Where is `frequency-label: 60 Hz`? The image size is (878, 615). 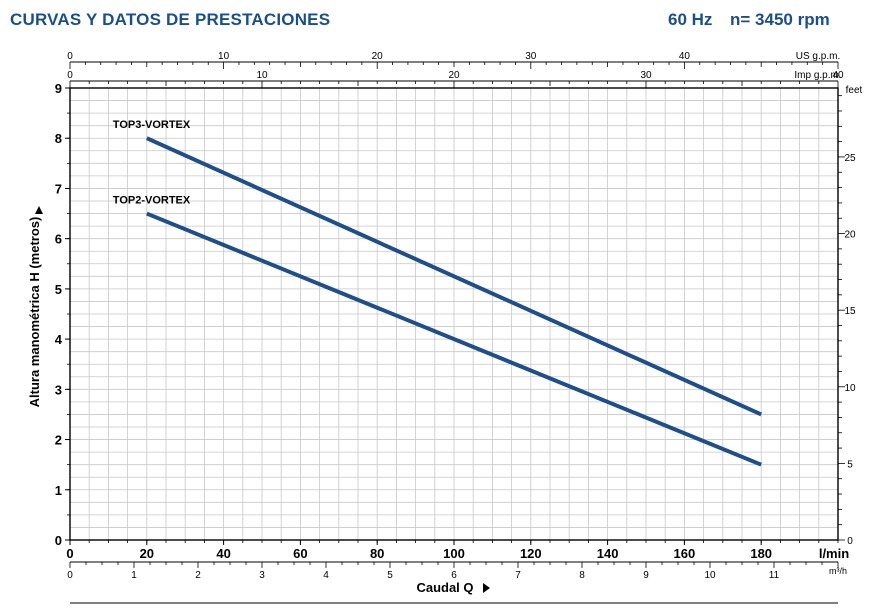 frequency-label: 60 Hz is located at coordinates (690, 19).